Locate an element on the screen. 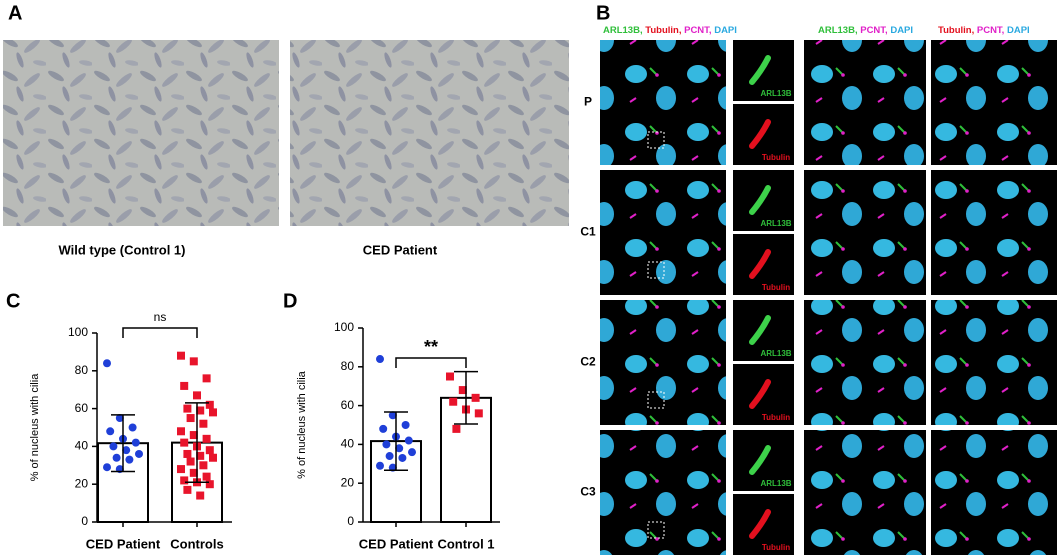  x-tick-label: Controls is located at coordinates (196, 543).